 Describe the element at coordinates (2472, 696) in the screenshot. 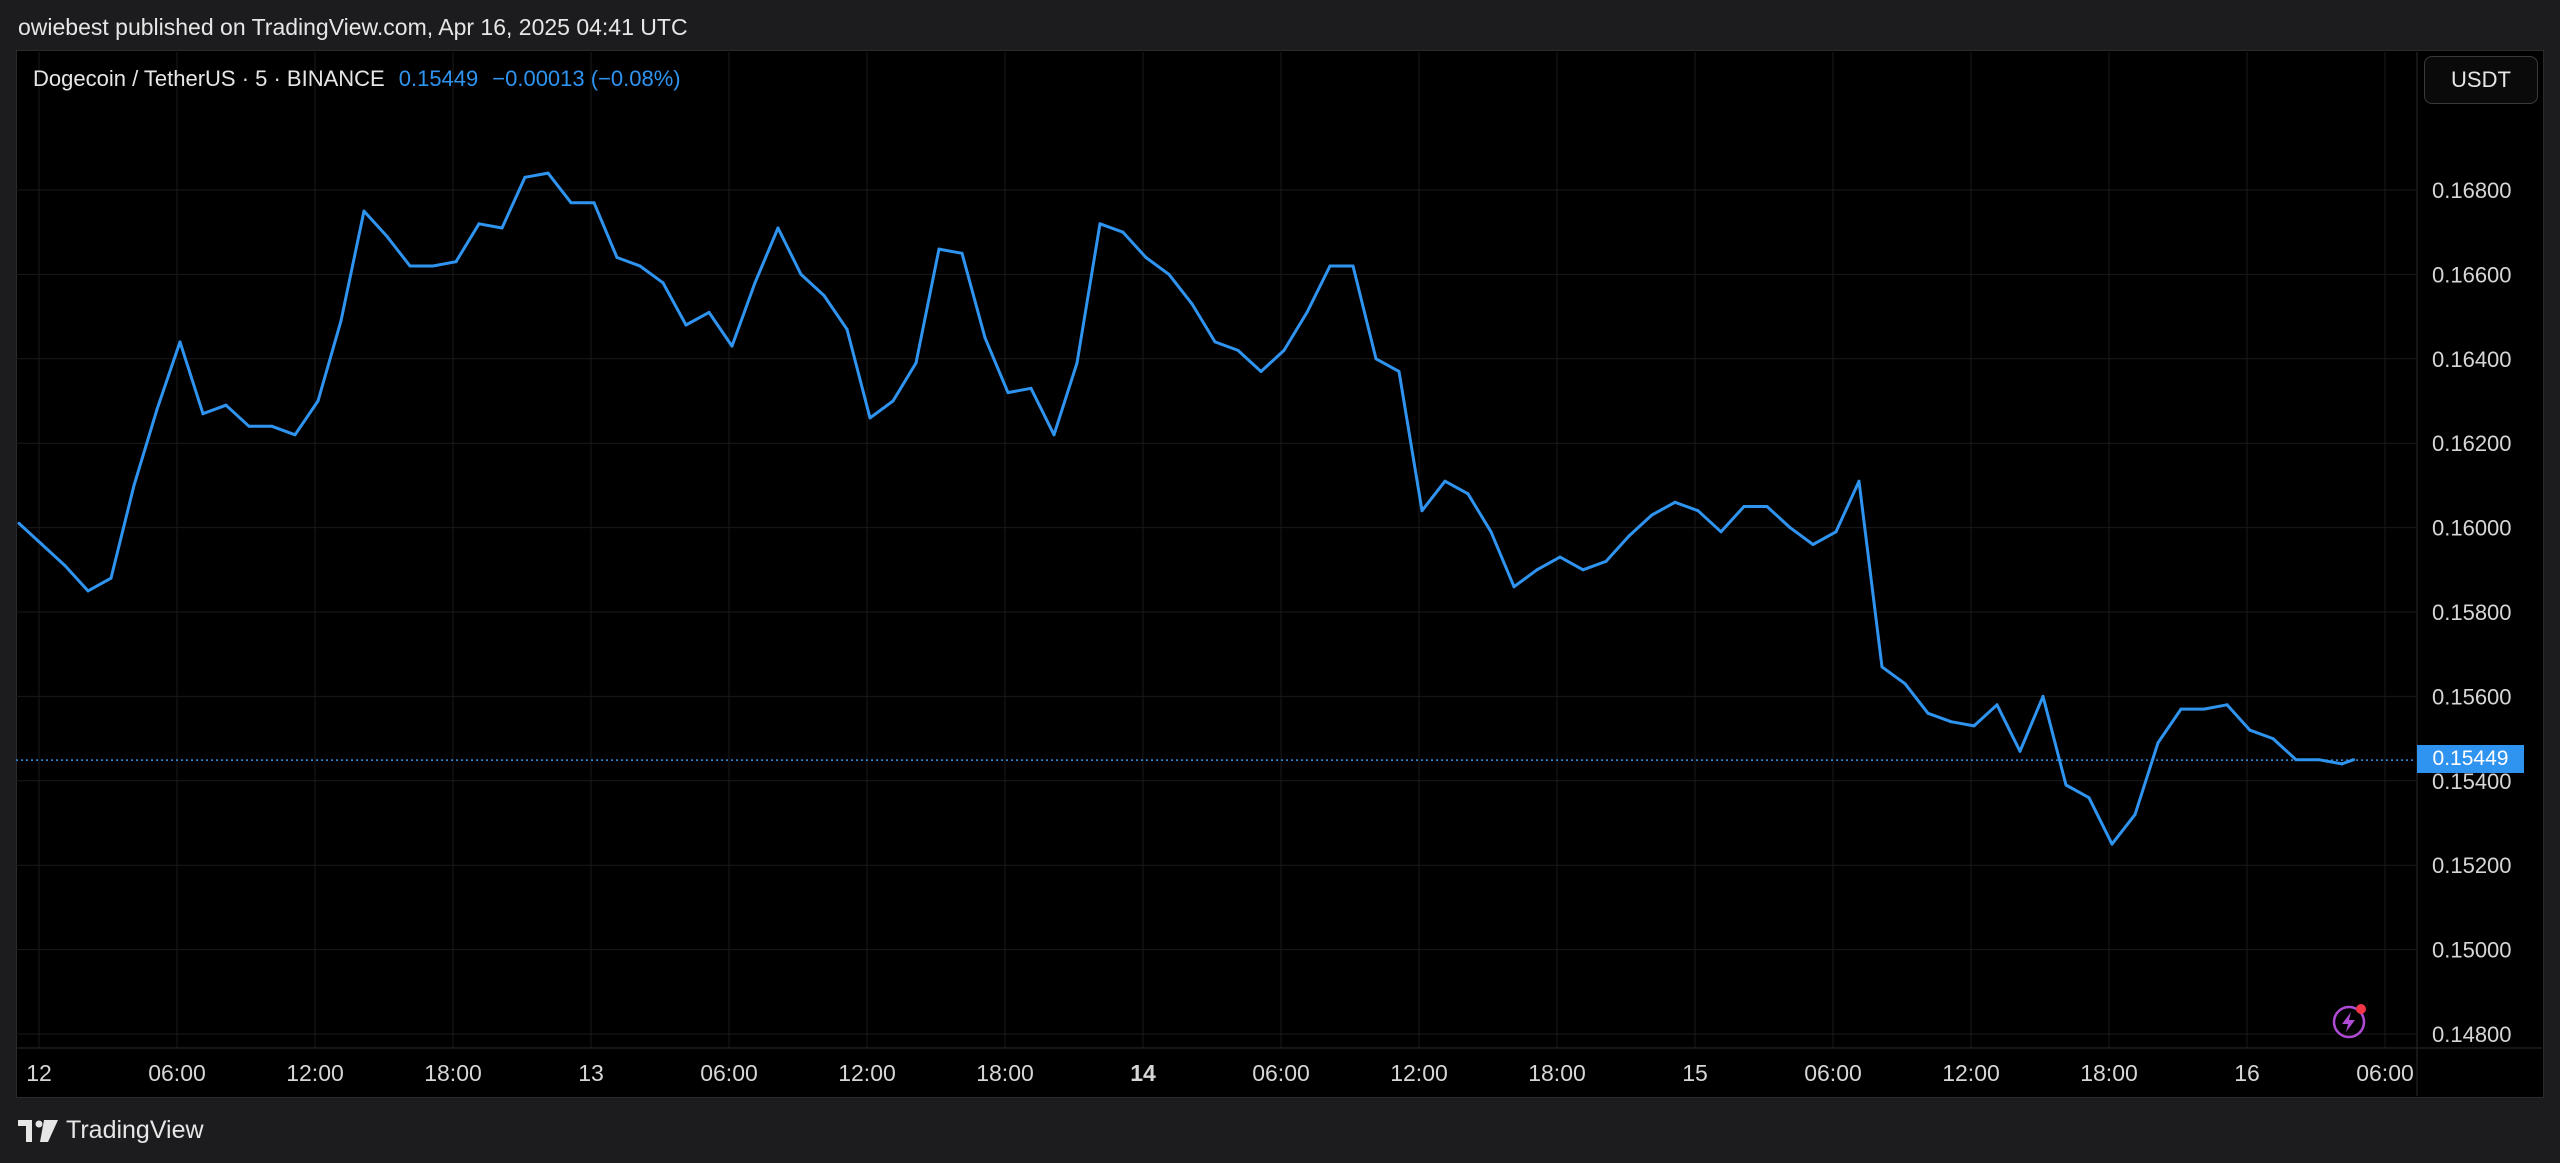

I see `y-tick-label: 0.15600` at that location.